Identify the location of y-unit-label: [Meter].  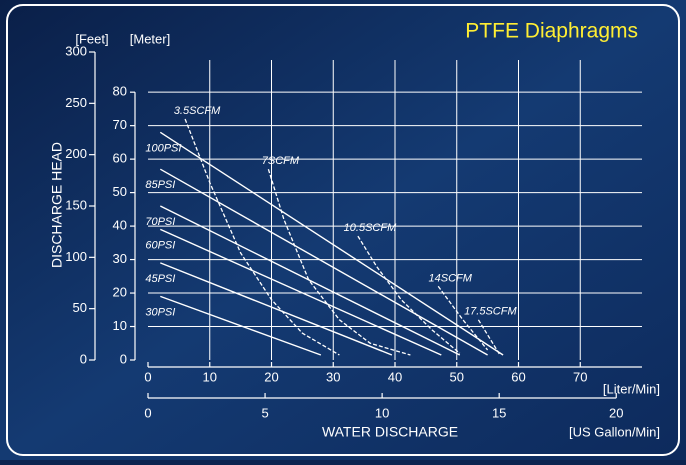
(150, 38).